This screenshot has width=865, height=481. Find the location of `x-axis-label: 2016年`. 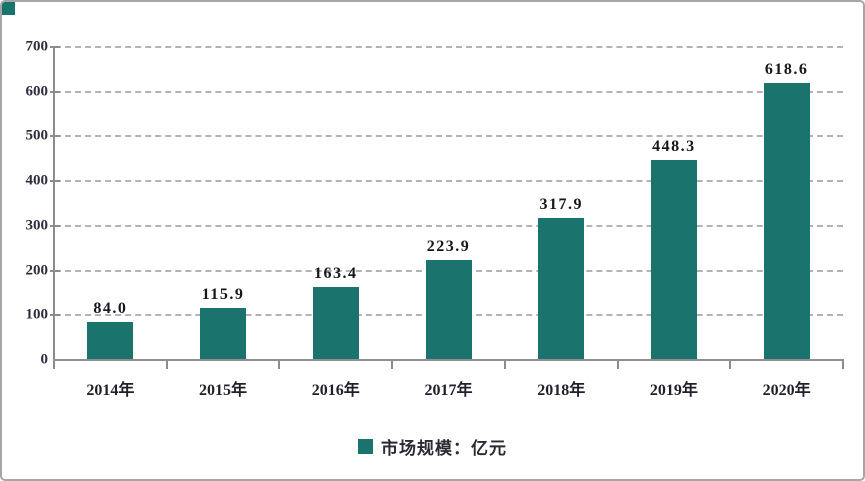

x-axis-label: 2016年 is located at coordinates (335, 390).